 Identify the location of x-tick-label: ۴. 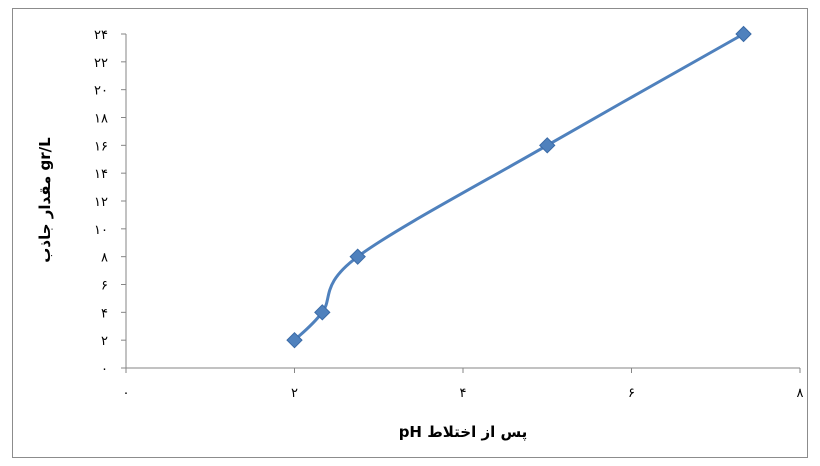
(463, 393).